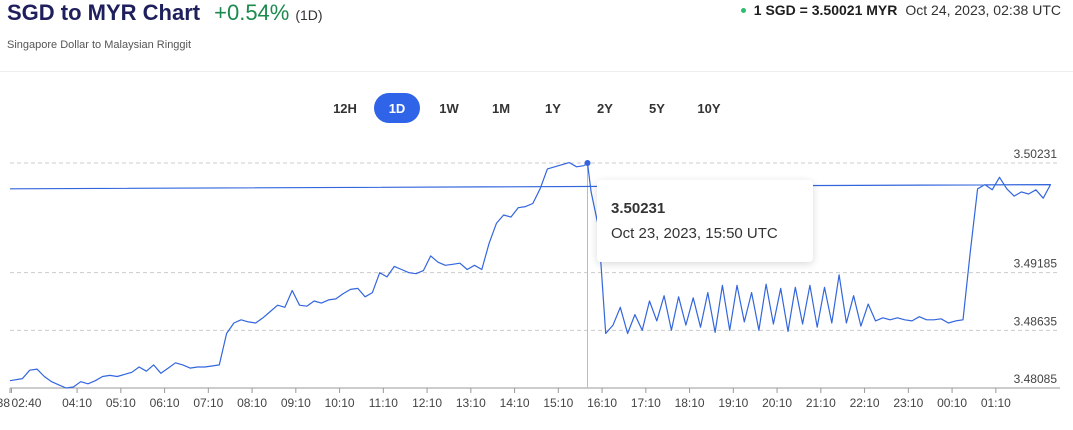 The width and height of the screenshot is (1073, 430). What do you see at coordinates (427, 403) in the screenshot?
I see `x-tick-label: 12:10` at bounding box center [427, 403].